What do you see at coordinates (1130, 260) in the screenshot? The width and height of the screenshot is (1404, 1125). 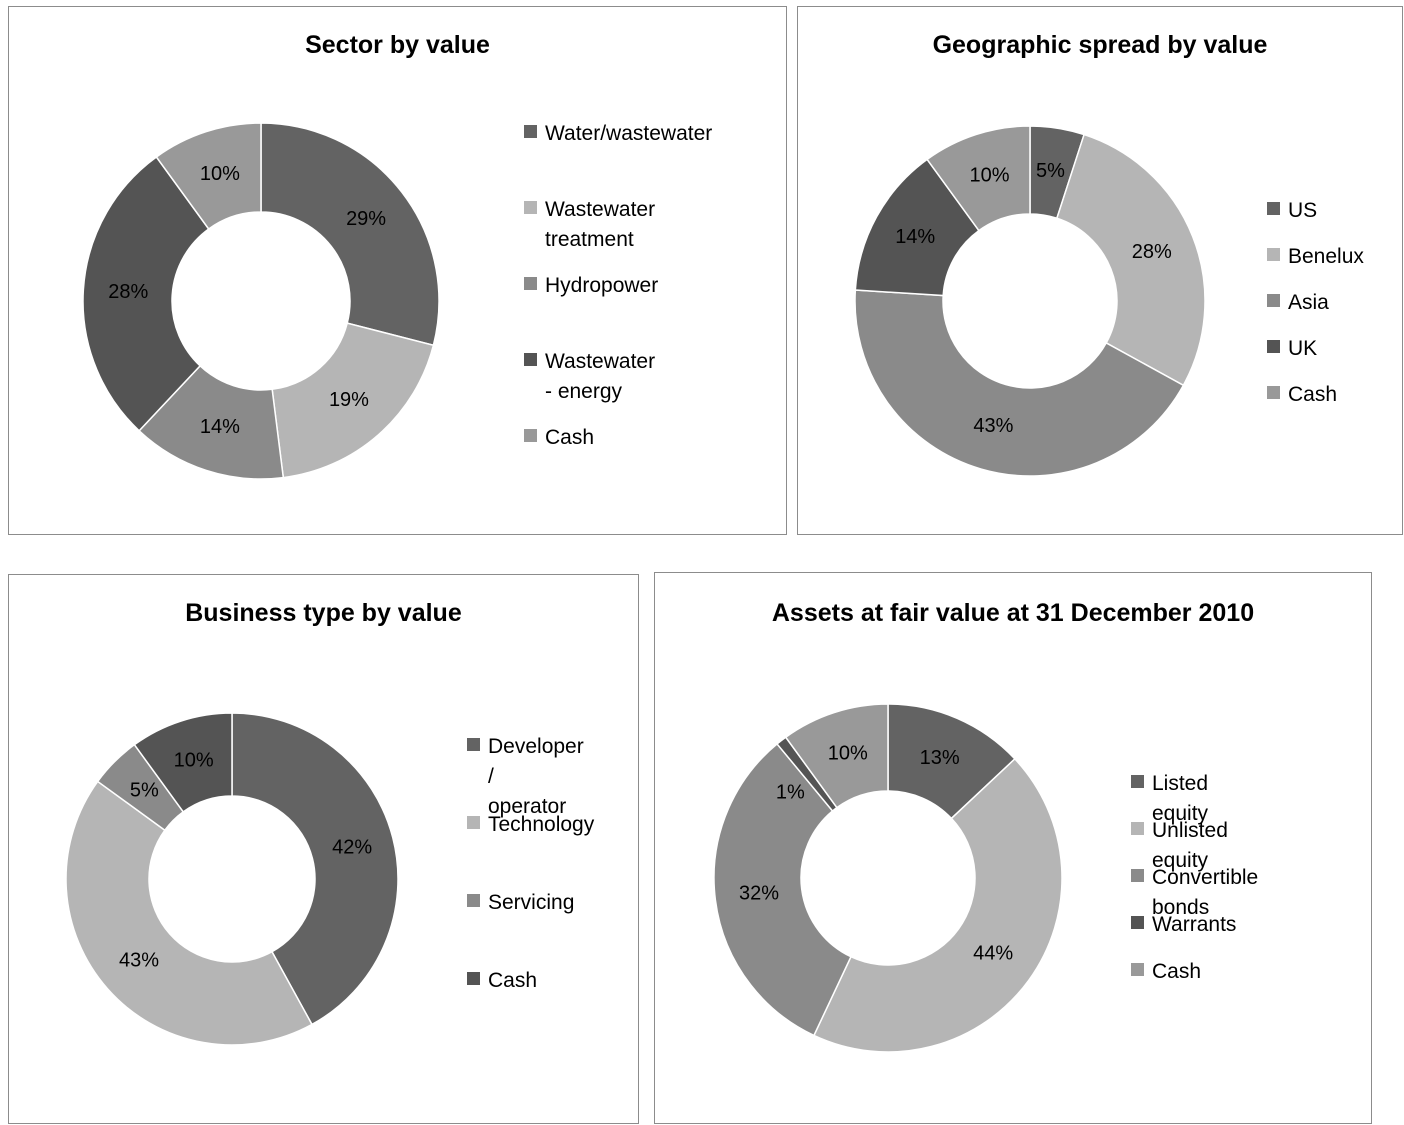 I see `slice-benelux` at bounding box center [1130, 260].